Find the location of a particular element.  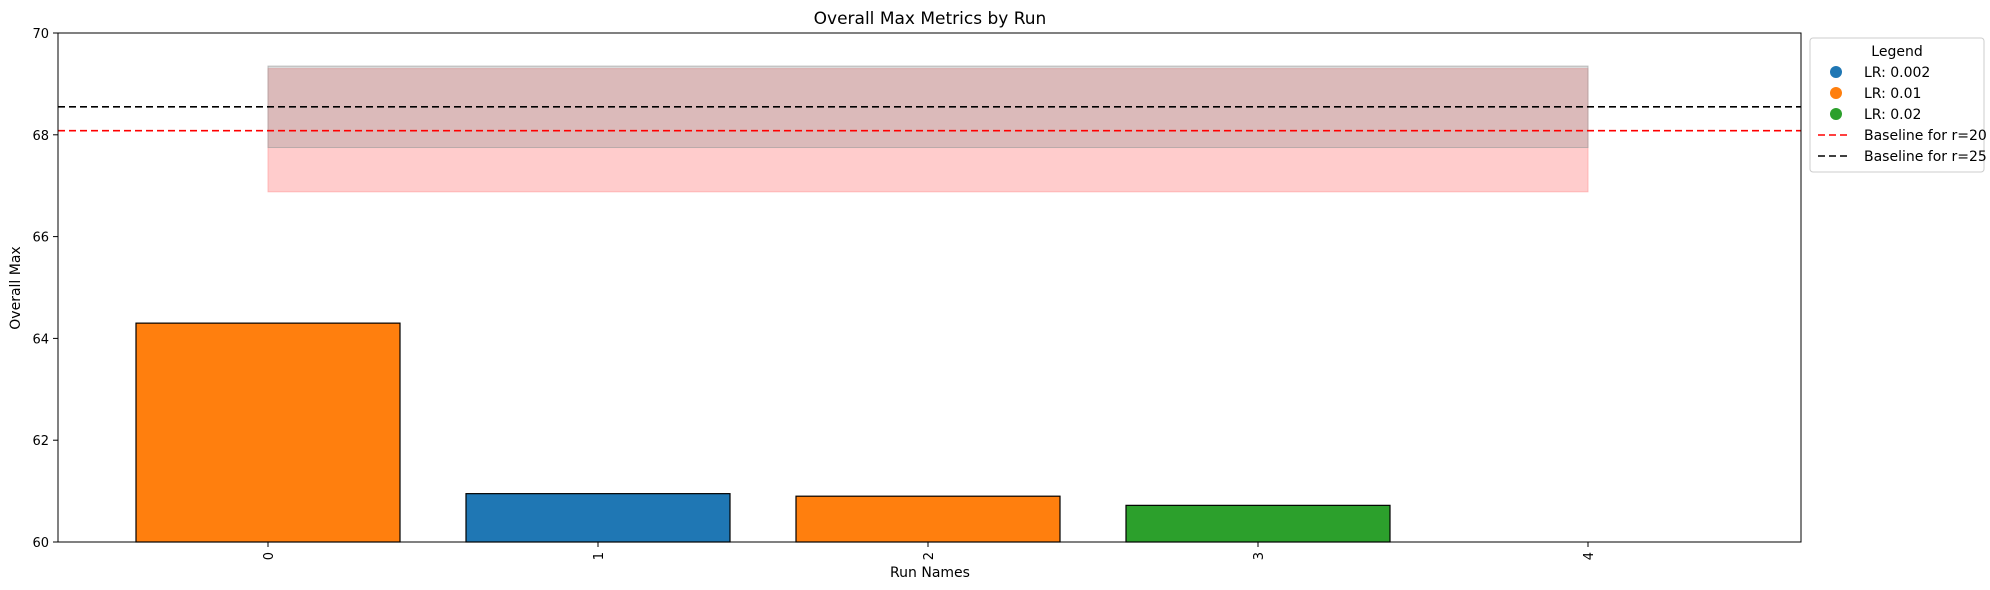

legend-label-0: LR: 0.002 is located at coordinates (1897, 73).